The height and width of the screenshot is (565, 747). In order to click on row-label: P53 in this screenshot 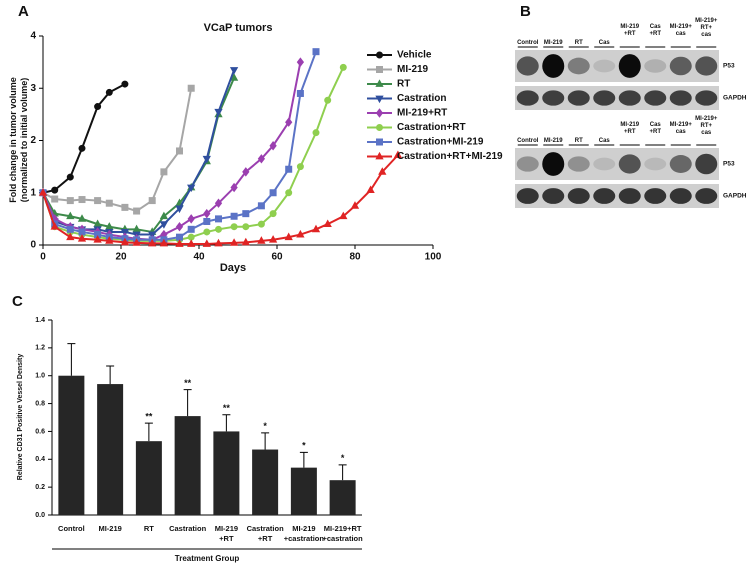, I will do `click(729, 66)`.